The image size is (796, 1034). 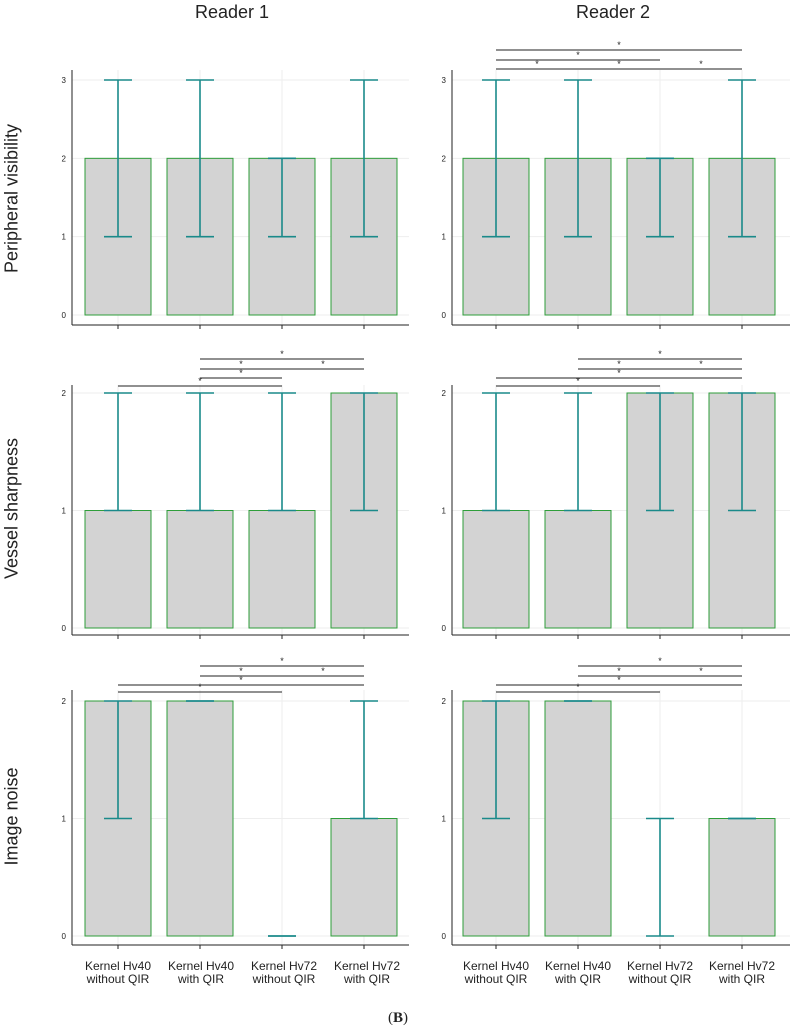 What do you see at coordinates (444, 315) in the screenshot?
I see `p2-ytick-label-0: 0` at bounding box center [444, 315].